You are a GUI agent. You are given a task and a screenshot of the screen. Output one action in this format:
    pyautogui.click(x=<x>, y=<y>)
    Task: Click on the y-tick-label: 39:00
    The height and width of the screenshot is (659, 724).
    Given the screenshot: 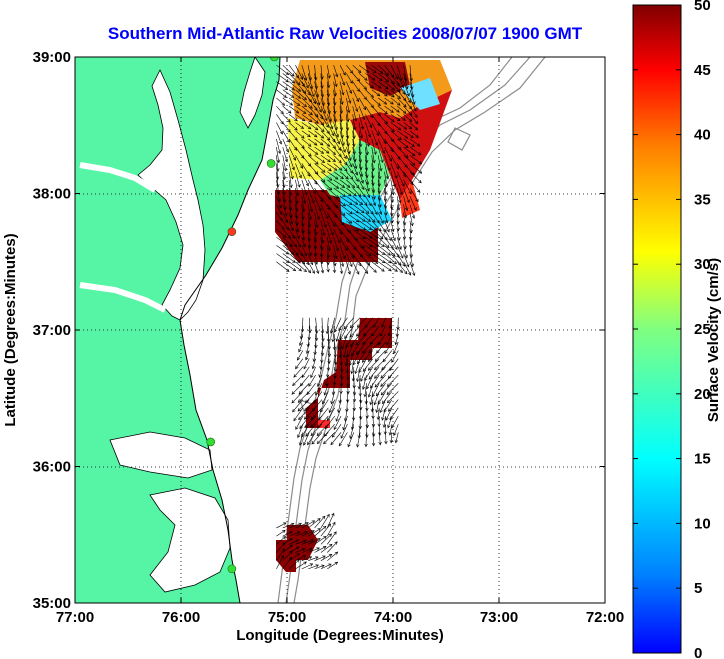 What is the action you would take?
    pyautogui.click(x=52, y=57)
    